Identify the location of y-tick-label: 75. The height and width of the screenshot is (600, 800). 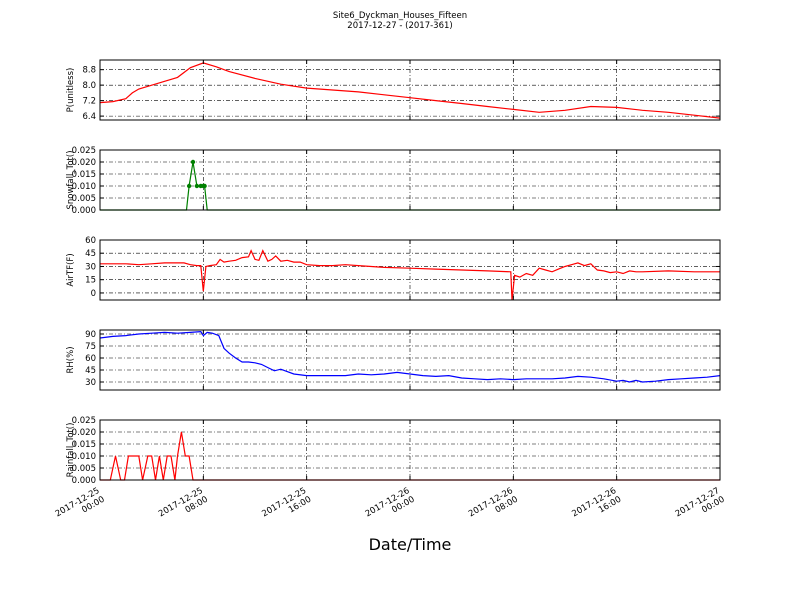
(90, 347).